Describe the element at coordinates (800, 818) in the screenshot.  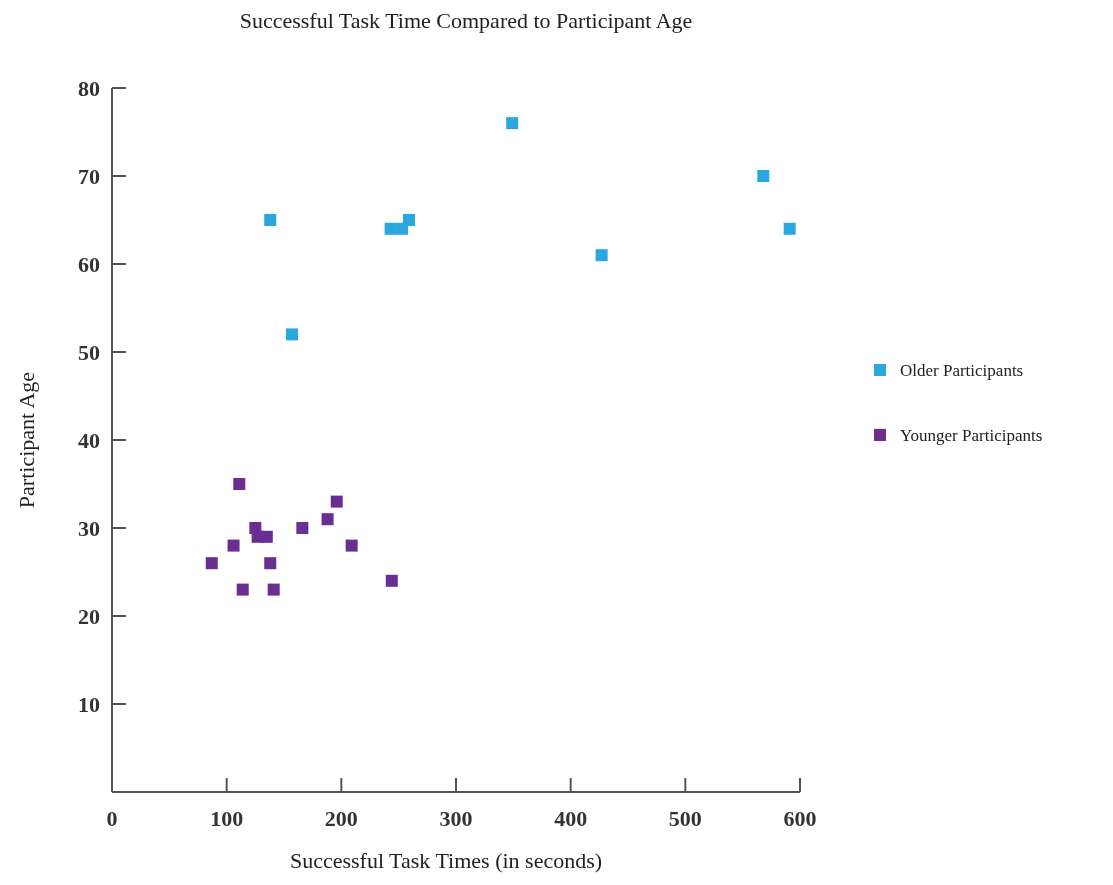
I see `x-tick-label: 600` at that location.